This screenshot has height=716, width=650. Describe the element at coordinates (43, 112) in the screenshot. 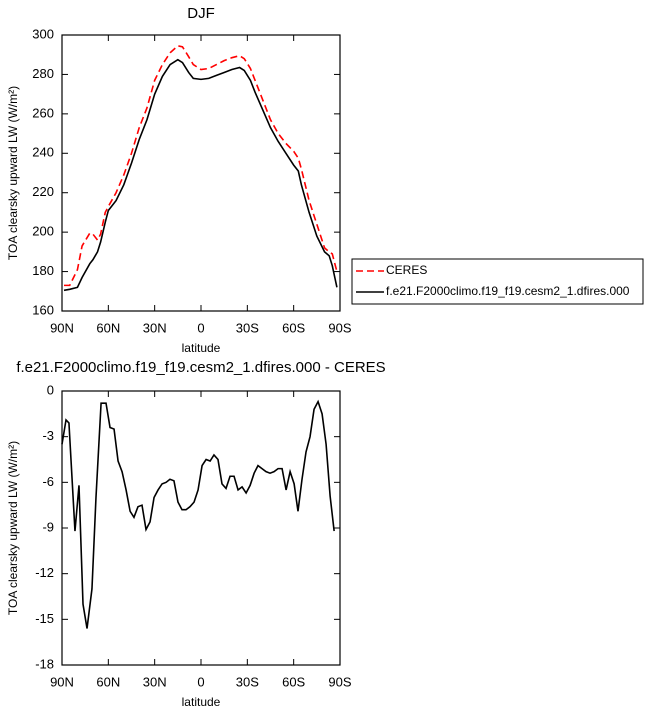

I see `y-tick-label: 260` at that location.